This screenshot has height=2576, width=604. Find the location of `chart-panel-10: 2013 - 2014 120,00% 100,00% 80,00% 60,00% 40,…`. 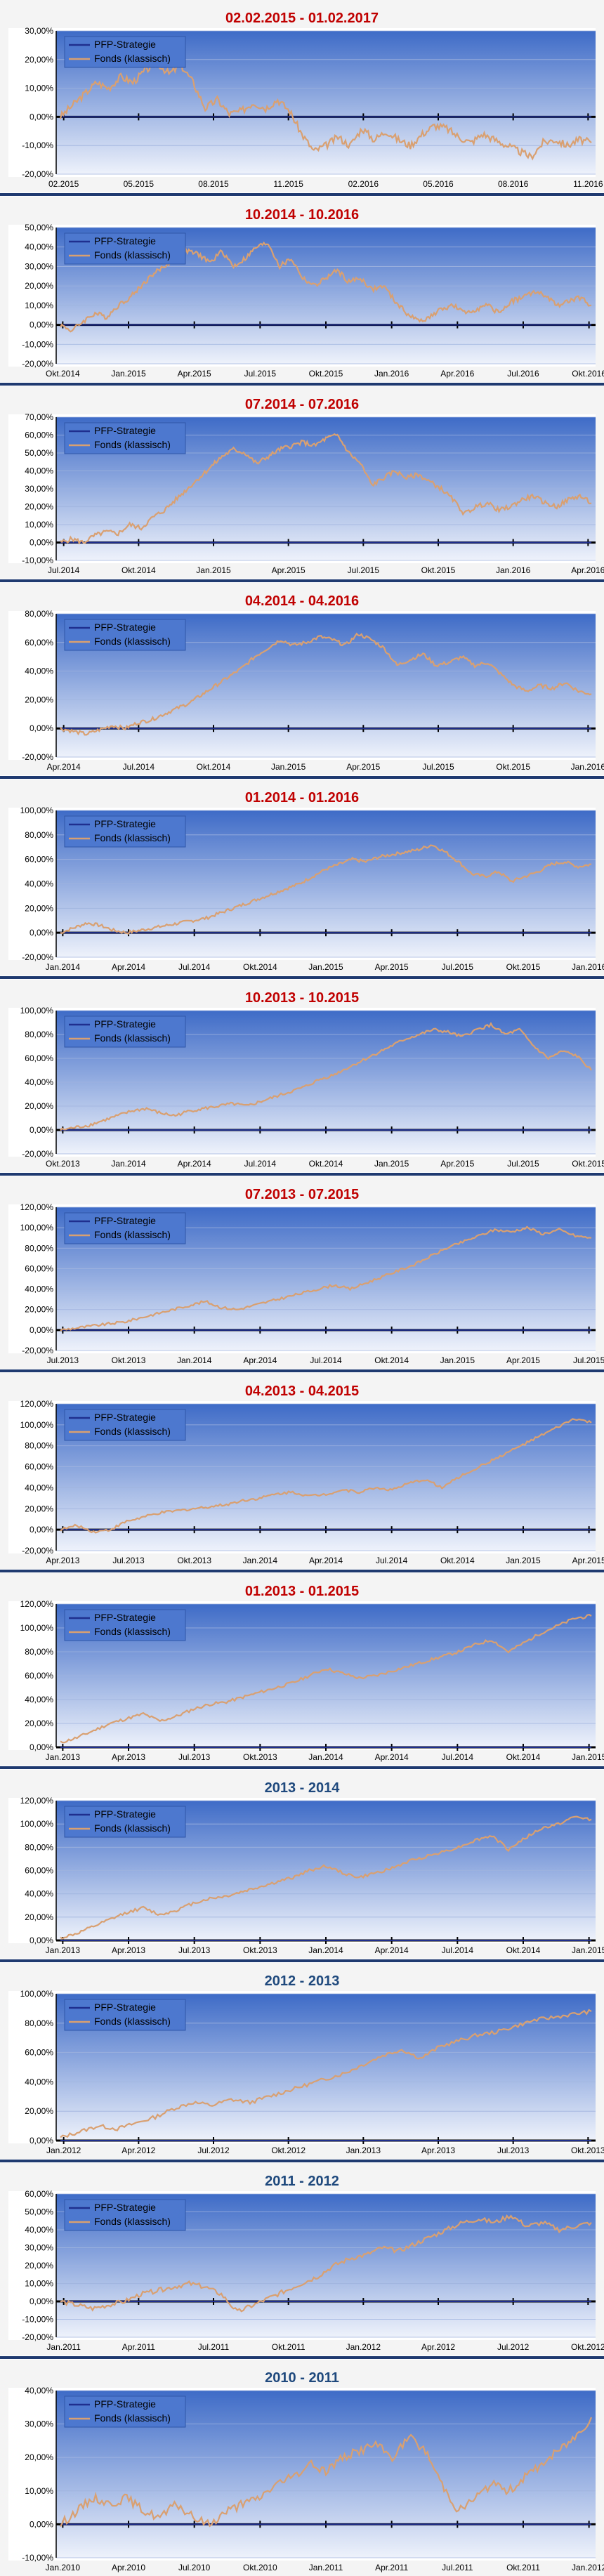

chart-panel-10: 2013 - 2014 120,00% 100,00% 80,00% 60,00% 40,… is located at coordinates (302, 1864).